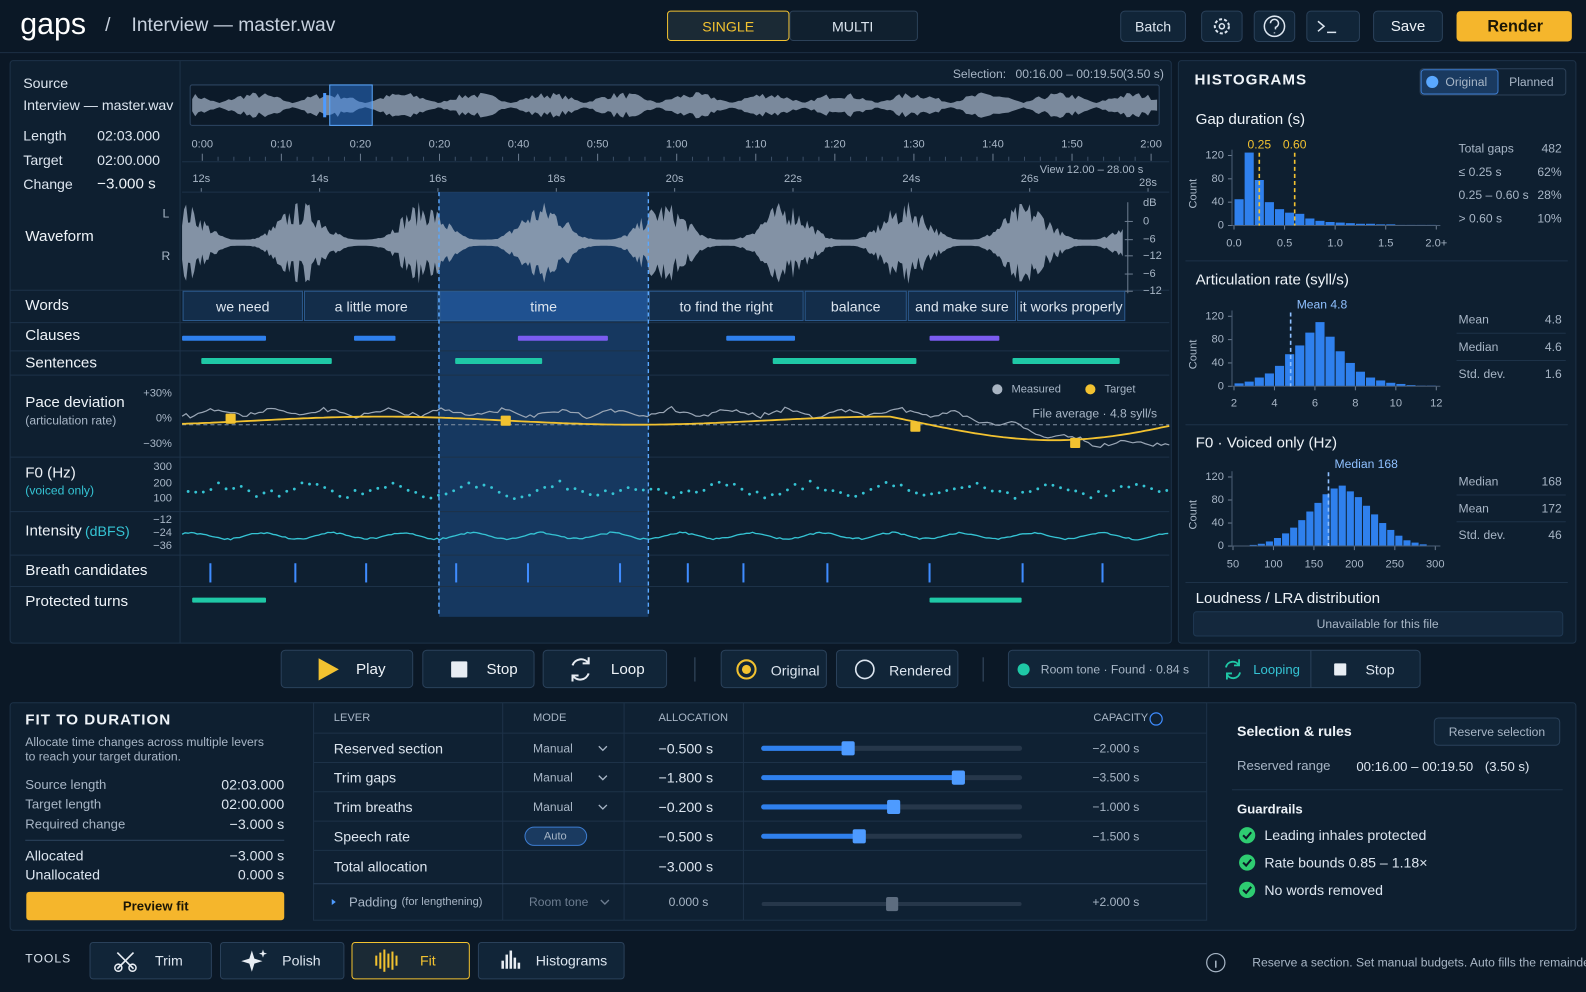 The width and height of the screenshot is (1586, 992). What do you see at coordinates (598, 145) in the screenshot?
I see `overview-tick-label: 0:50` at bounding box center [598, 145].